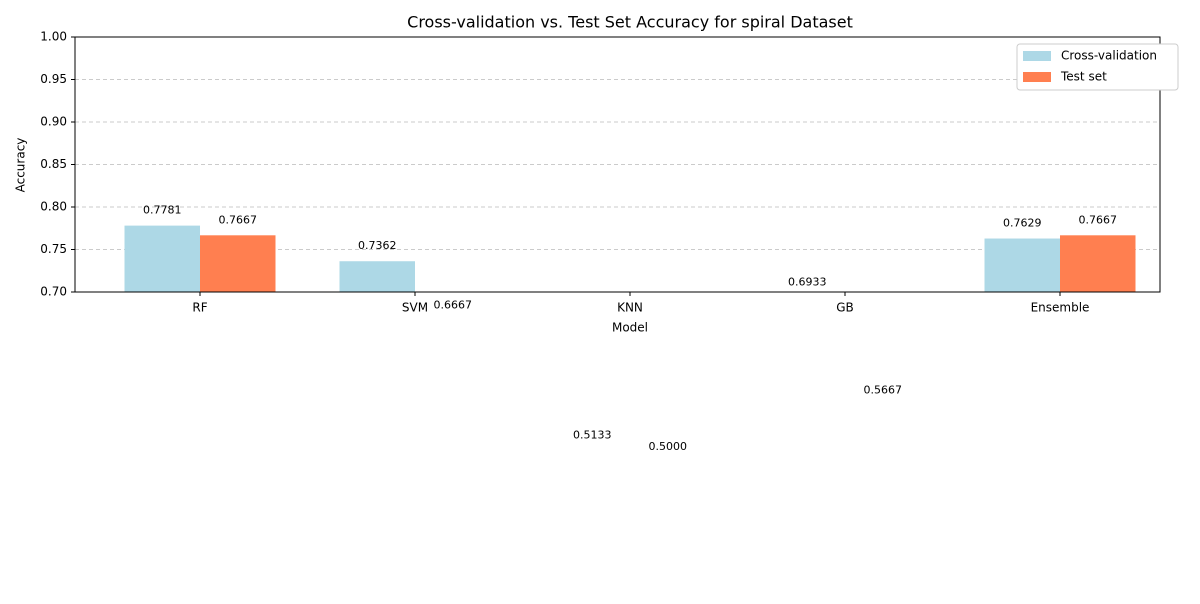 The image size is (1200, 604). What do you see at coordinates (53, 79) in the screenshot?
I see `y-tick-label: 0.95` at bounding box center [53, 79].